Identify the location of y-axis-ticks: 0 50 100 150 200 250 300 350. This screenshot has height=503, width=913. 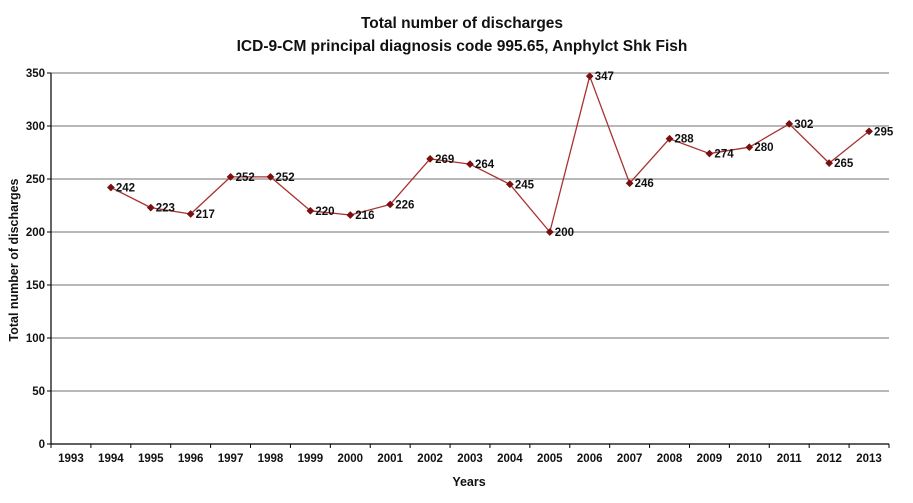
(38, 259).